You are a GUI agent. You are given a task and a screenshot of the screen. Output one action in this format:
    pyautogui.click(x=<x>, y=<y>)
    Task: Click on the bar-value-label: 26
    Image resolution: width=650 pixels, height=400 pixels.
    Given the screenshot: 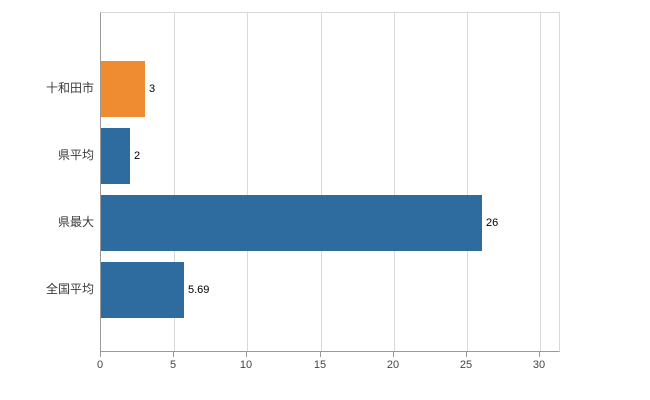 What is the action you would take?
    pyautogui.click(x=492, y=223)
    